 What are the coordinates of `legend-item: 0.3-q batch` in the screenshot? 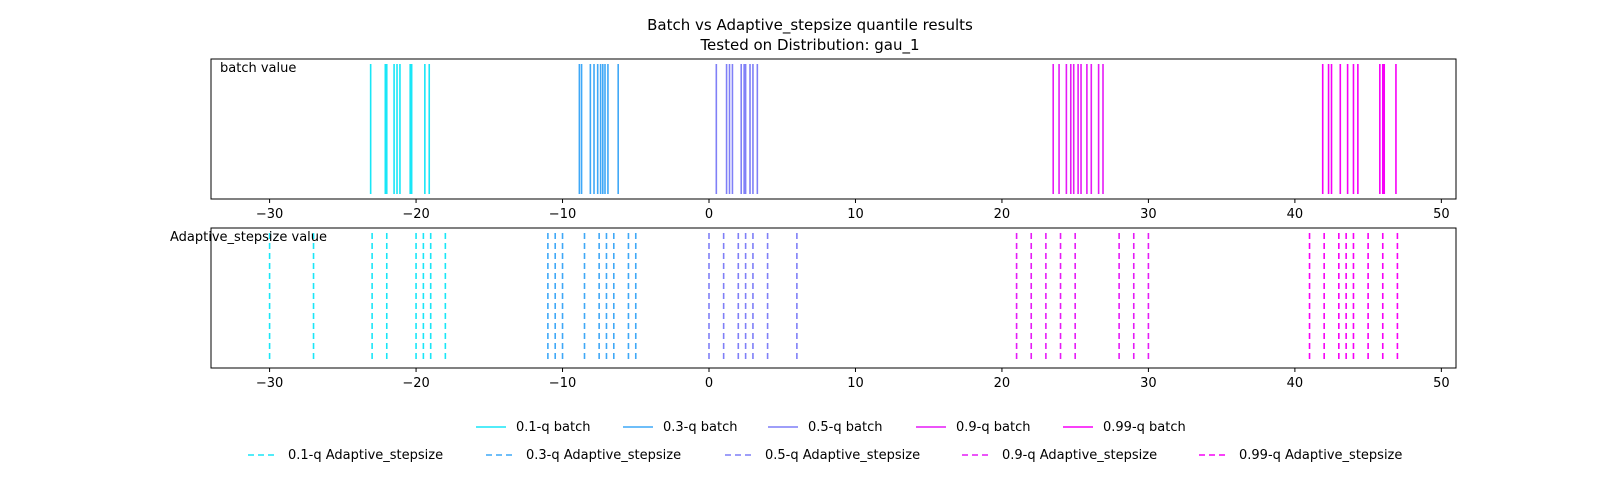 It's located at (680, 427).